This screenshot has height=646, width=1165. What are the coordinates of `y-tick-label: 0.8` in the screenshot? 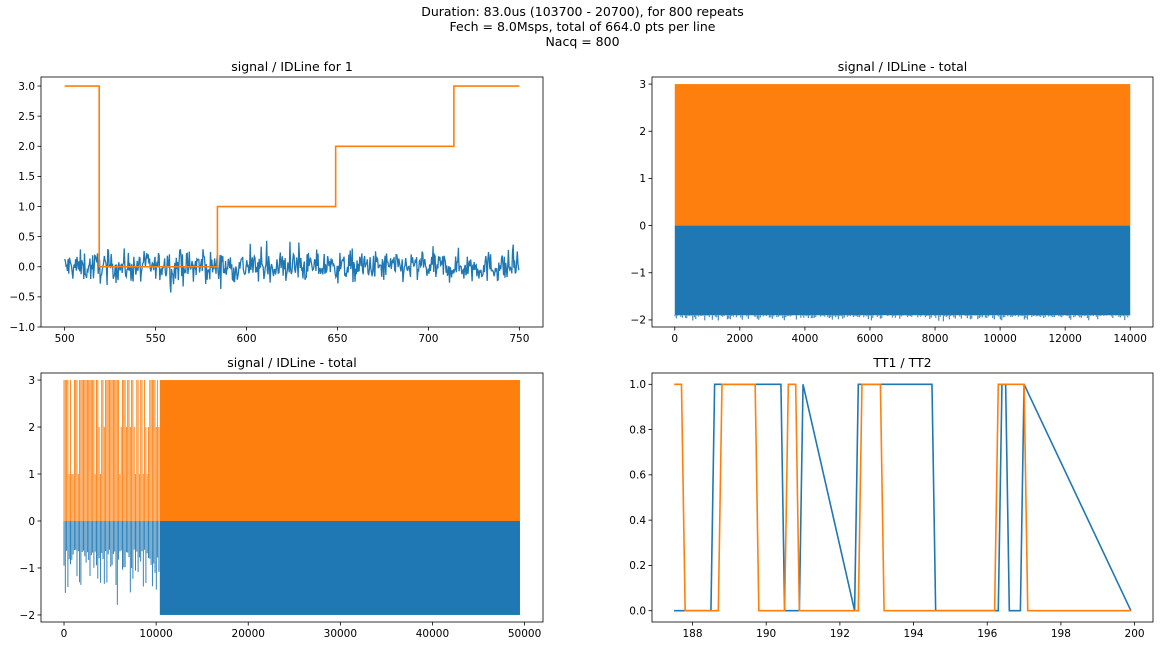 It's located at (637, 430).